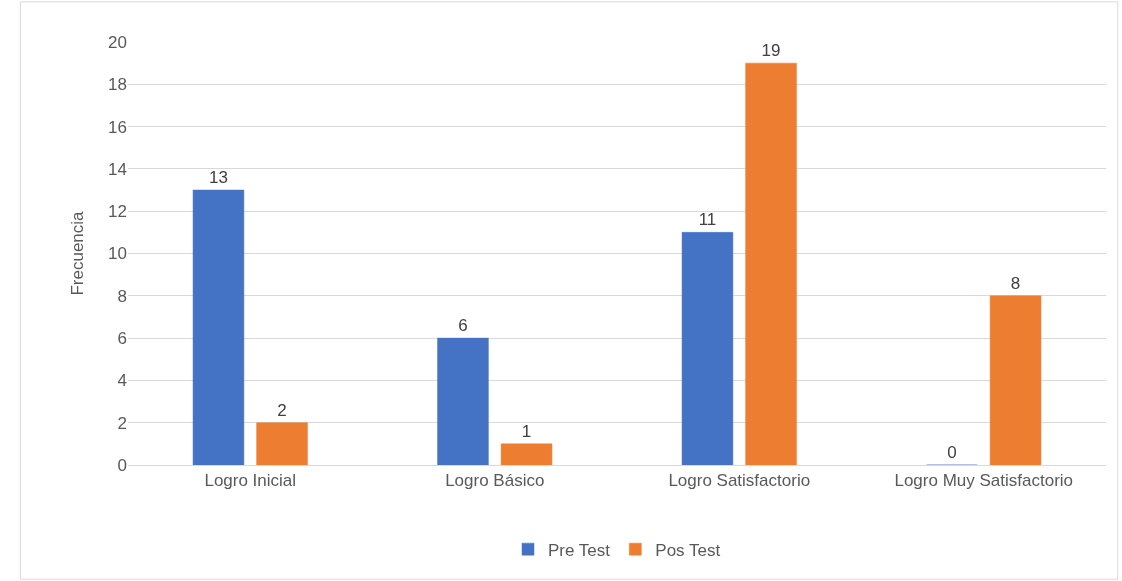  What do you see at coordinates (218, 178) in the screenshot?
I see `data-label: 13` at bounding box center [218, 178].